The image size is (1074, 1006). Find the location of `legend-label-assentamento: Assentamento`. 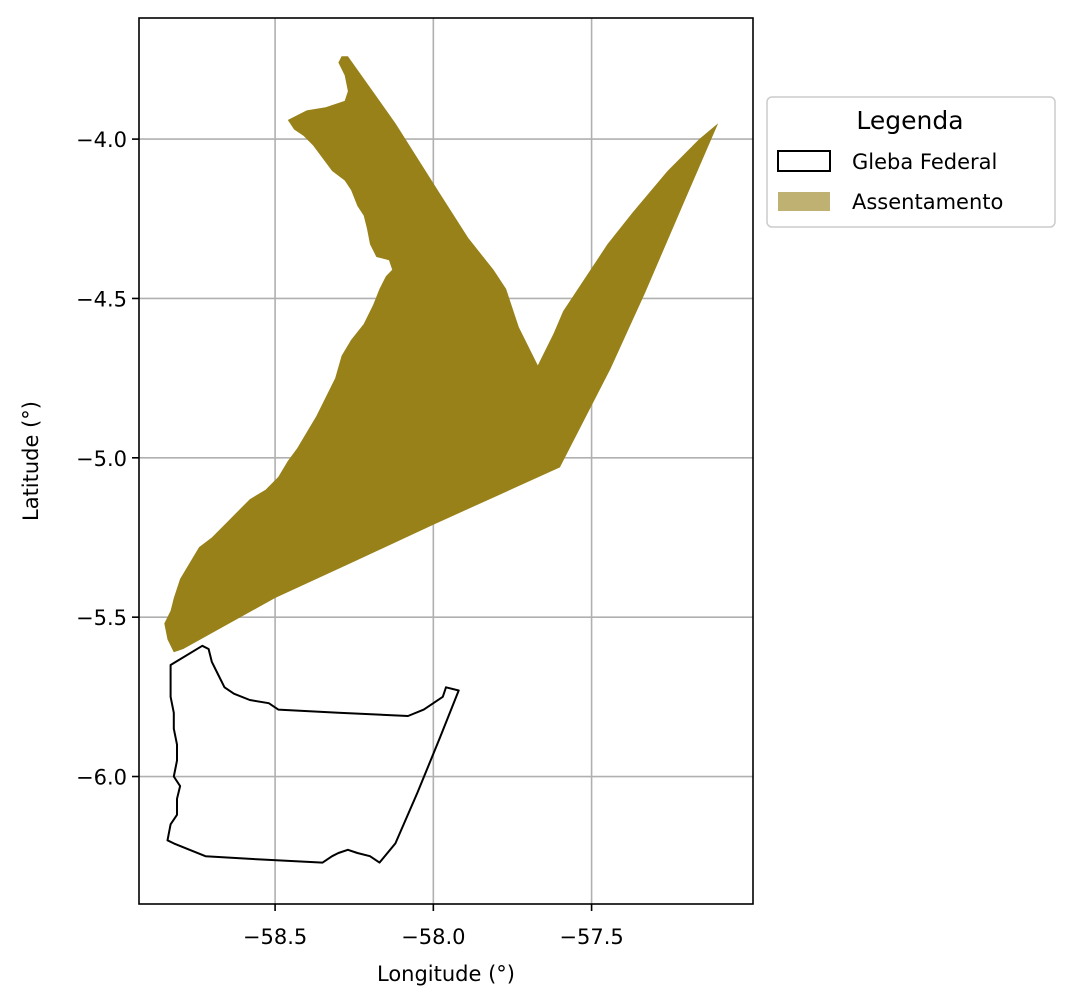

legend-label-assentamento: Assentamento is located at coordinates (927, 202).